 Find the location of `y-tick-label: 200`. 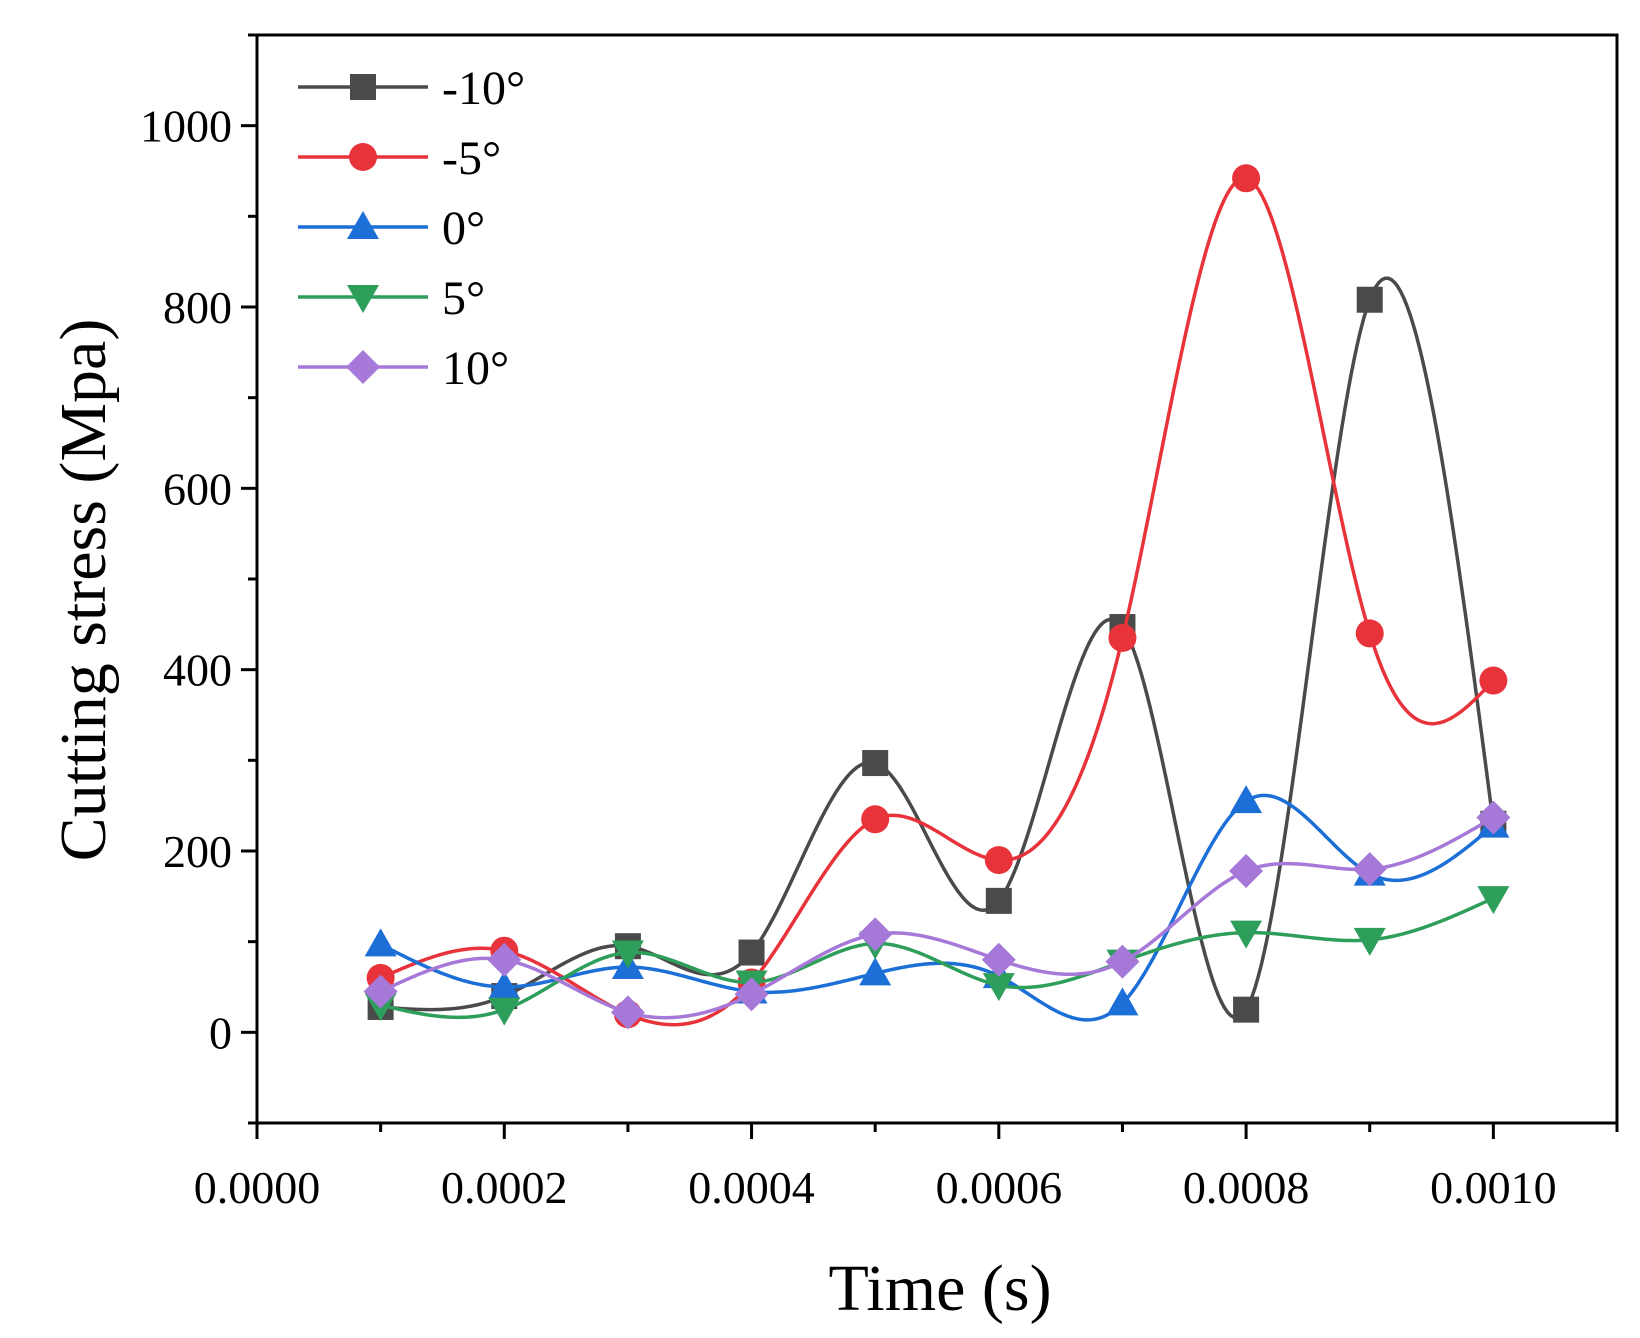

y-tick-label: 200 is located at coordinates (197, 851).